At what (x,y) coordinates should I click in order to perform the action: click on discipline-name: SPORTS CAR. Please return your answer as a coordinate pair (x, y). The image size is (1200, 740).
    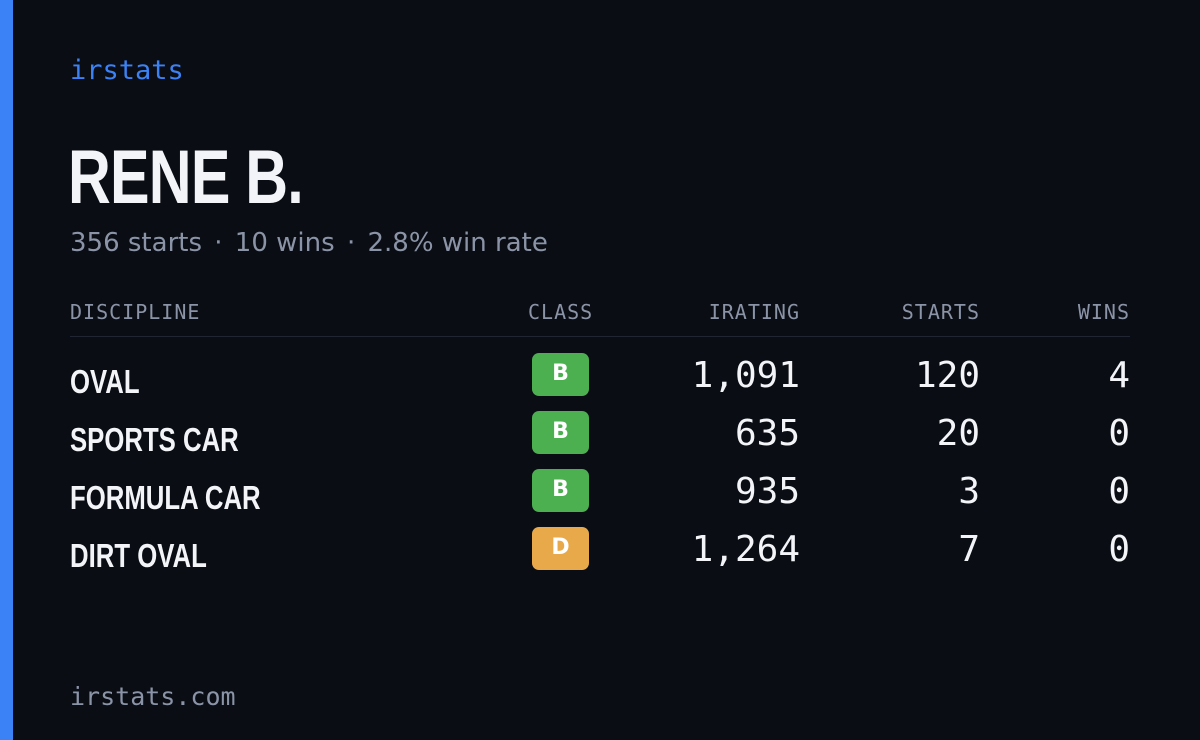
    Looking at the image, I should click on (154, 439).